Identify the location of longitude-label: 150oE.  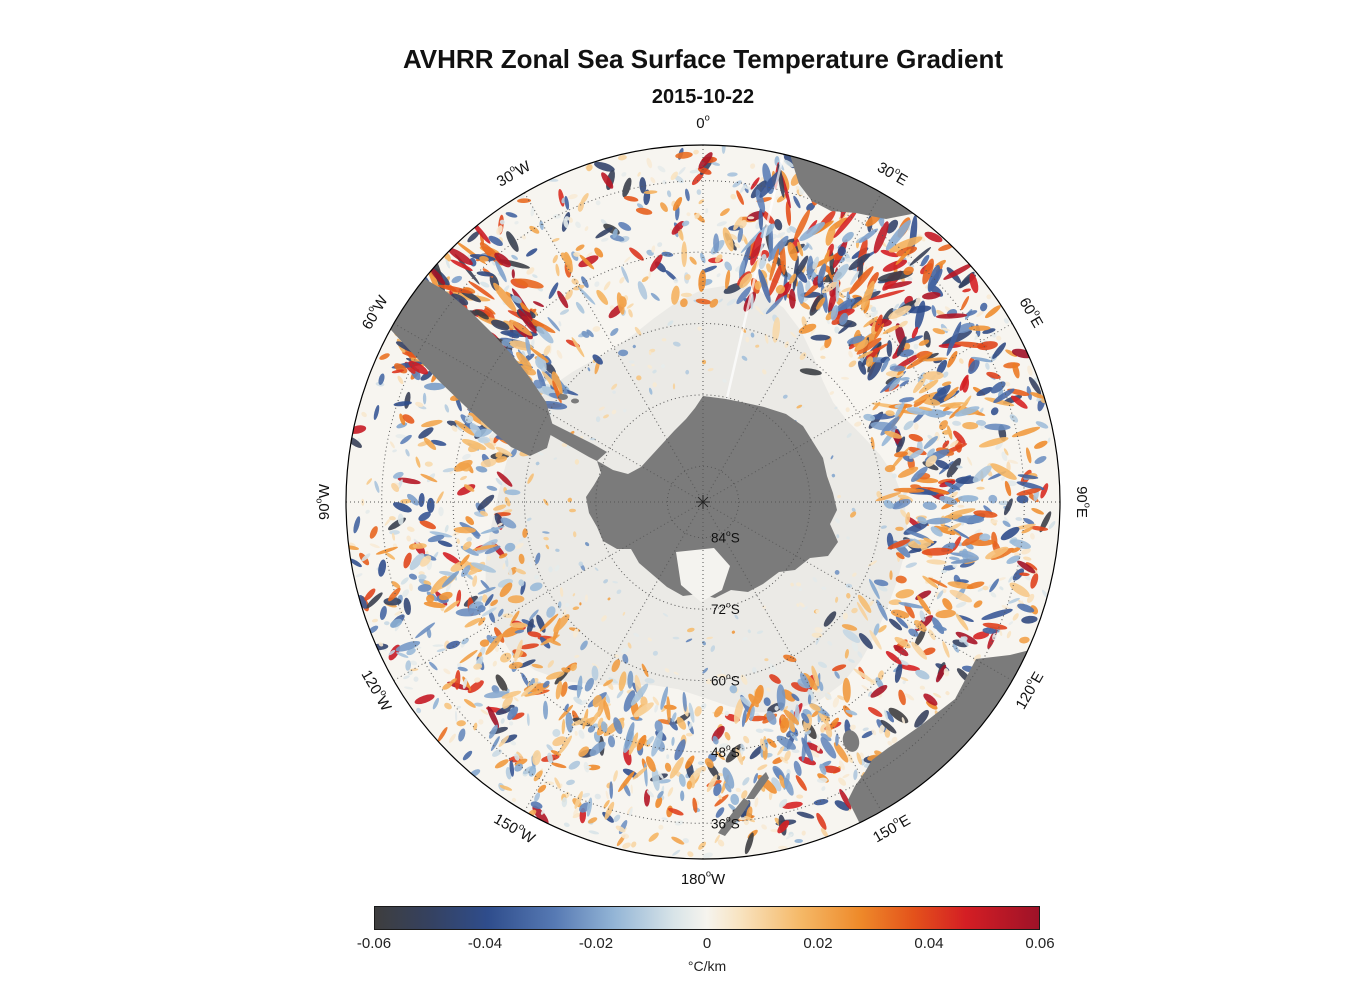
(891, 828).